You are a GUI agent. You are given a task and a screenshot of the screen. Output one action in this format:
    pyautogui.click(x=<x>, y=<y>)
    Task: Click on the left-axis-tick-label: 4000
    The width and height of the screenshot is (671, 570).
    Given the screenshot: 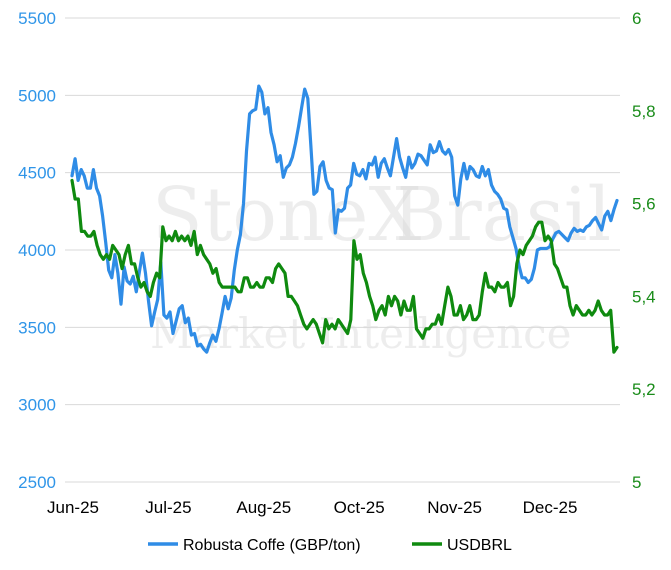 What is the action you would take?
    pyautogui.click(x=37, y=250)
    